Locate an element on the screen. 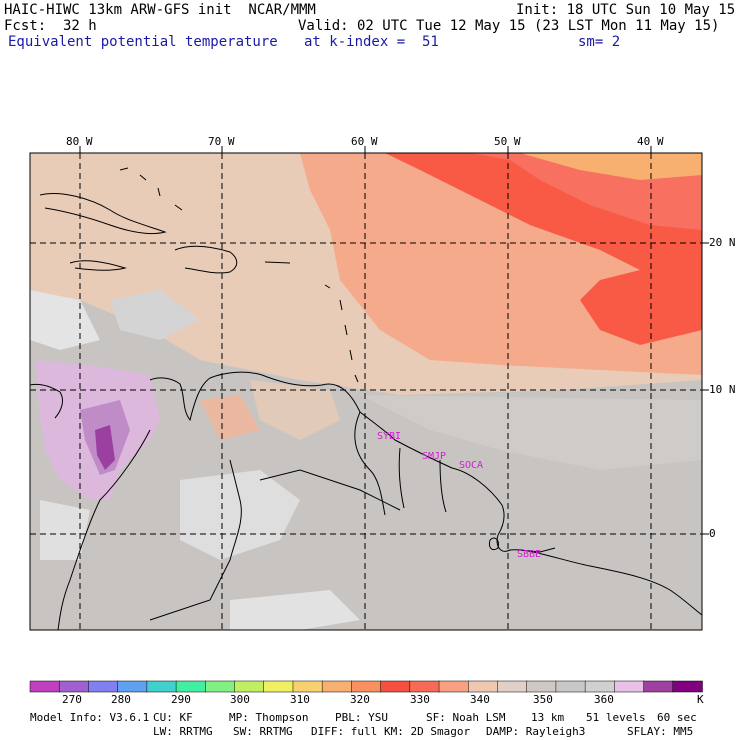 This screenshot has height=740, width=740. smoothing-info: sm= 2 is located at coordinates (599, 42).